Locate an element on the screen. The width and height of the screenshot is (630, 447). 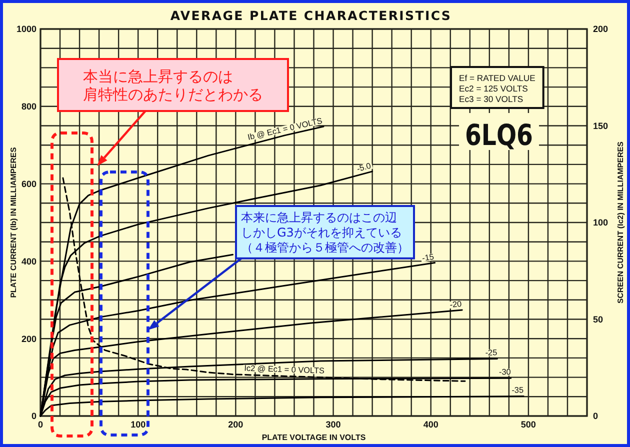
annotation: Ef = RATED VALUE is located at coordinates (497, 78).